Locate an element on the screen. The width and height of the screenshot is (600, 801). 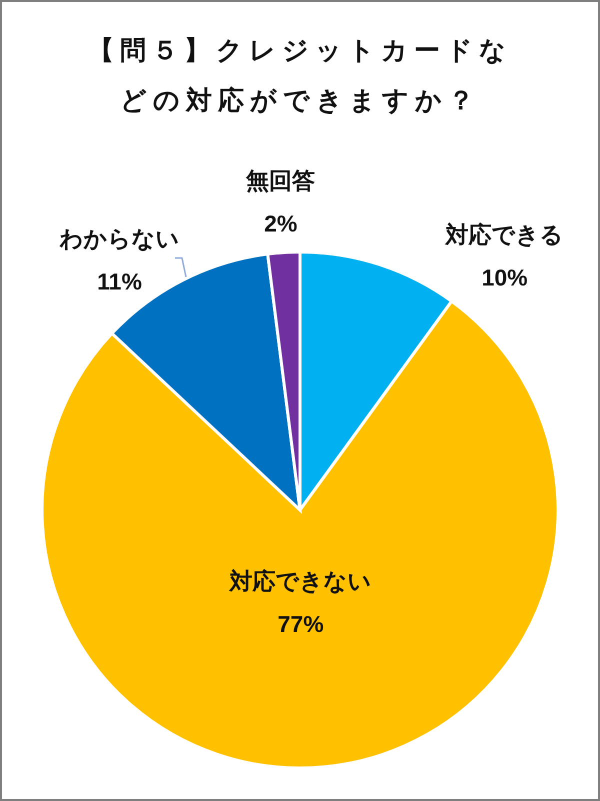
slice-label: 対応できない is located at coordinates (300, 582).